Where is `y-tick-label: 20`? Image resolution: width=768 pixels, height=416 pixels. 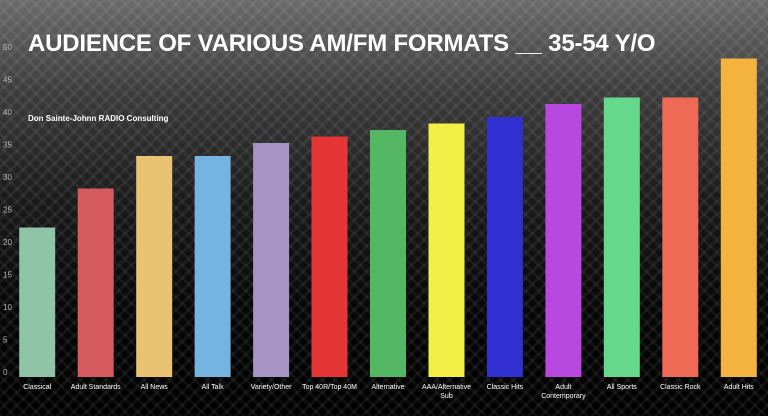
y-tick-label: 20 is located at coordinates (7, 242).